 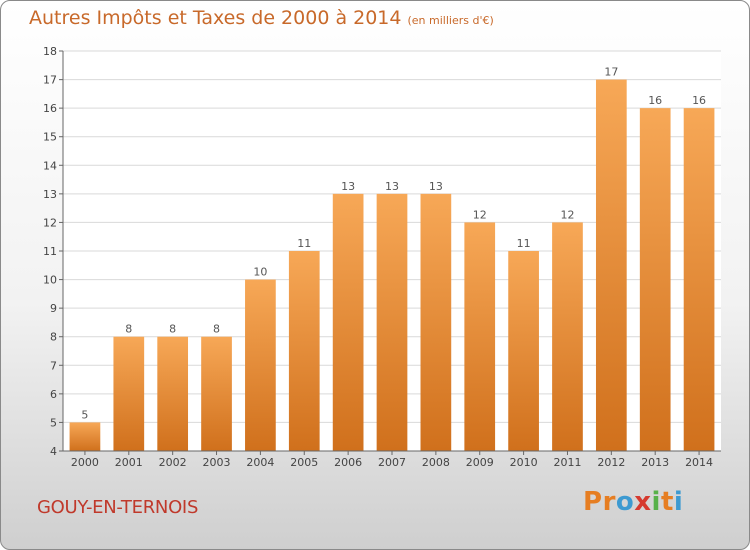 What do you see at coordinates (85, 462) in the screenshot?
I see `x-tick-label-2000: 2000` at bounding box center [85, 462].